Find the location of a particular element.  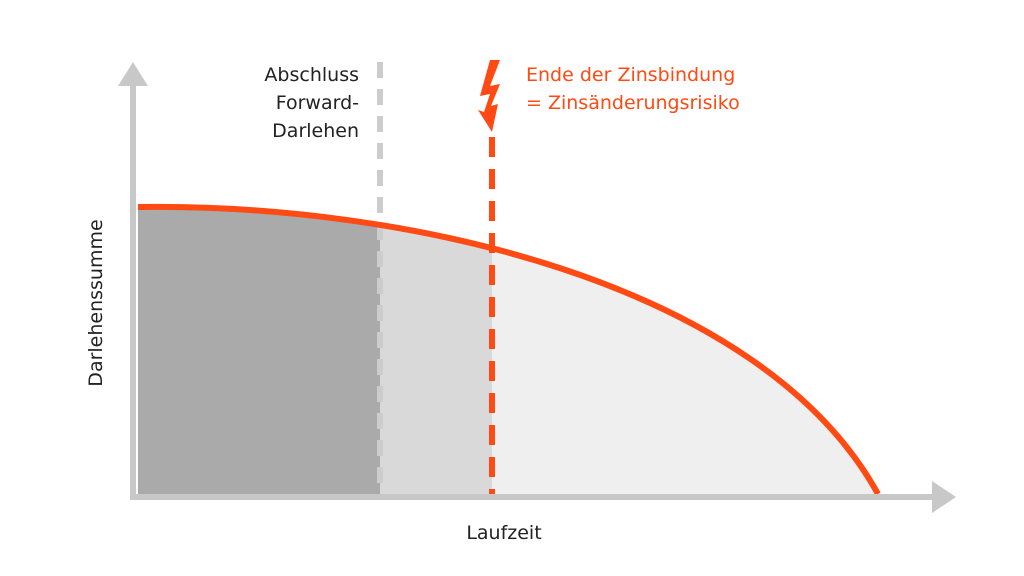

lightning-icon is located at coordinates (489, 96).